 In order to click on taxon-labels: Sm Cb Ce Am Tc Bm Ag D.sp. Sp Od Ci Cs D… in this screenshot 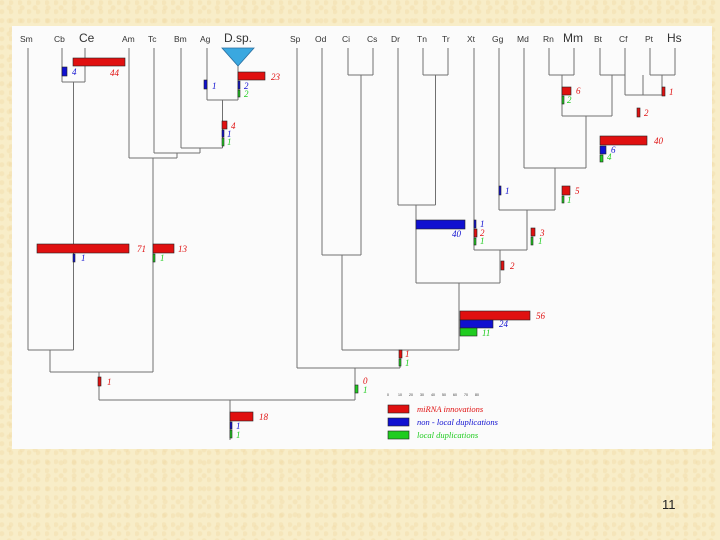, I will do `click(351, 38)`.